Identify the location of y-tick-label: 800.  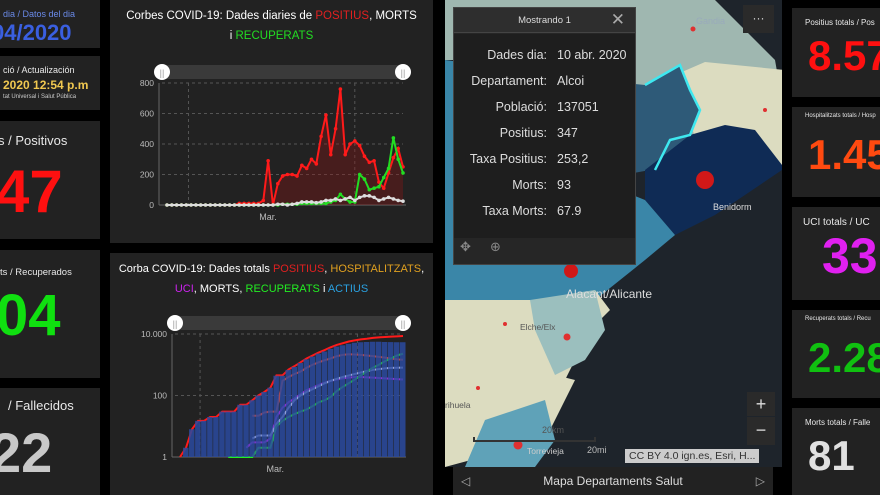
(147, 83).